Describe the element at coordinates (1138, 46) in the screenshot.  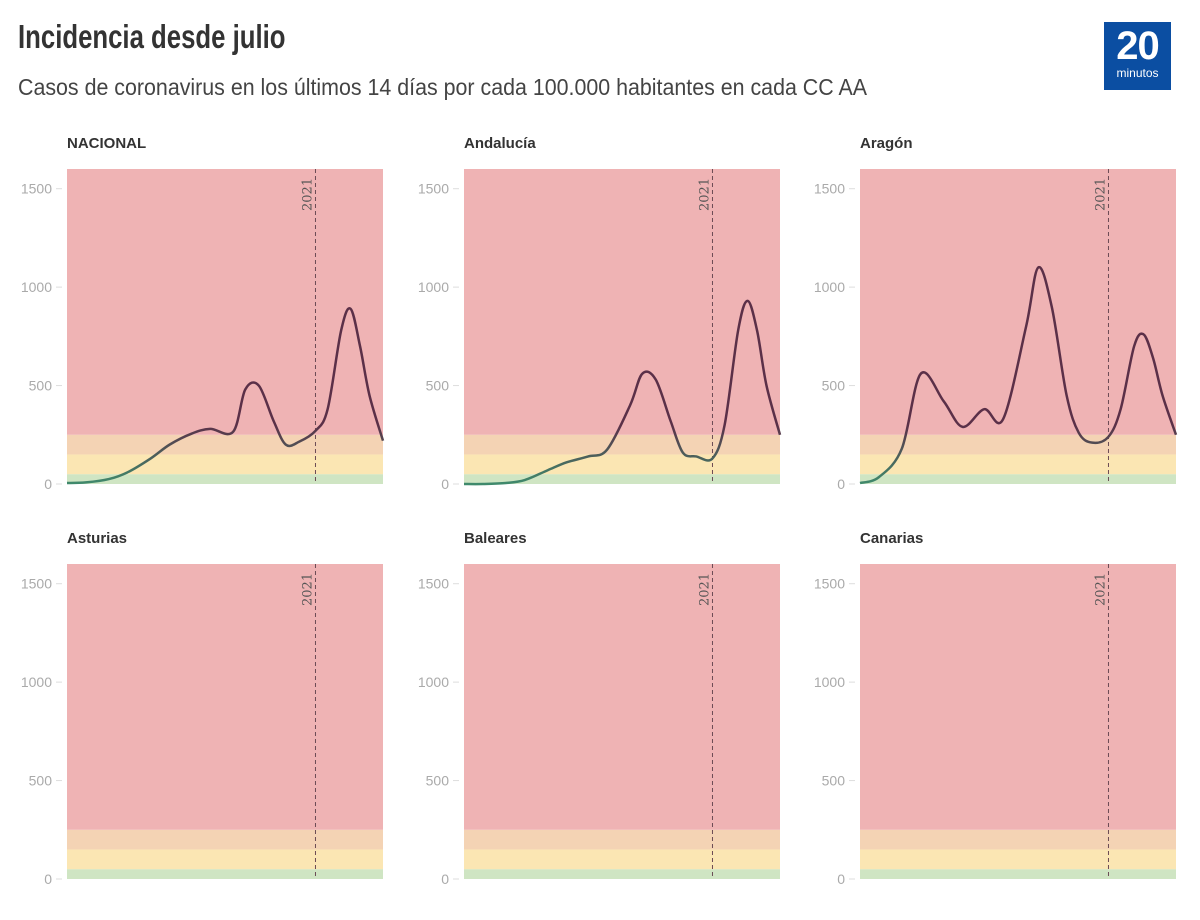
I see `logo-number: 20` at that location.